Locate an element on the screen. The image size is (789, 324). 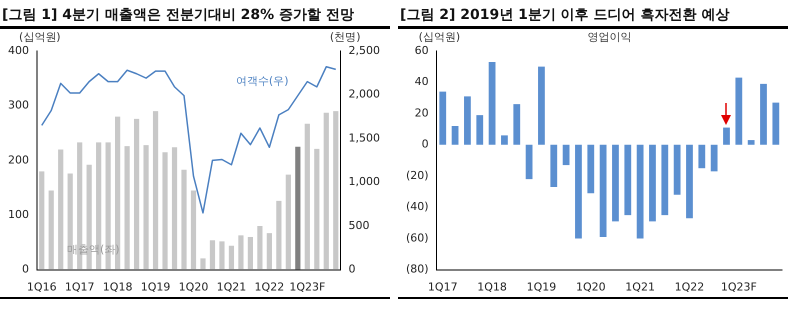
y-tick-label: 40 is located at coordinates (421, 81).